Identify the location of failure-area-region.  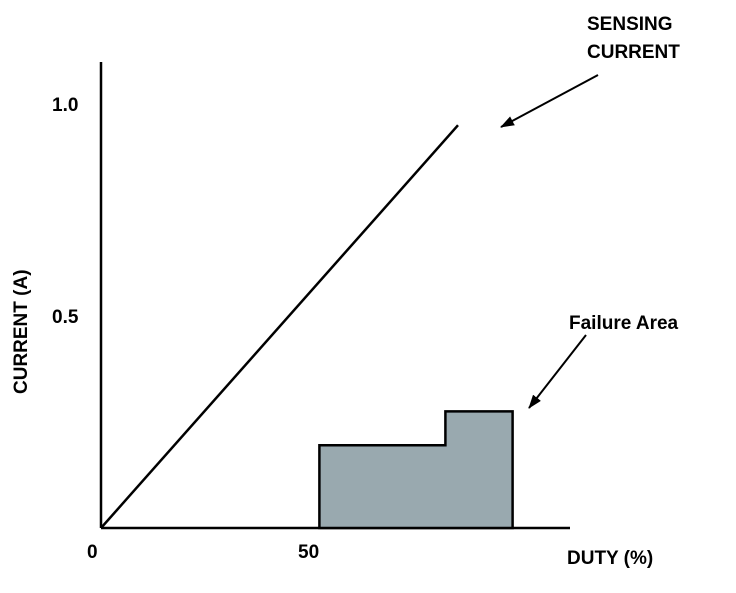
(416, 470).